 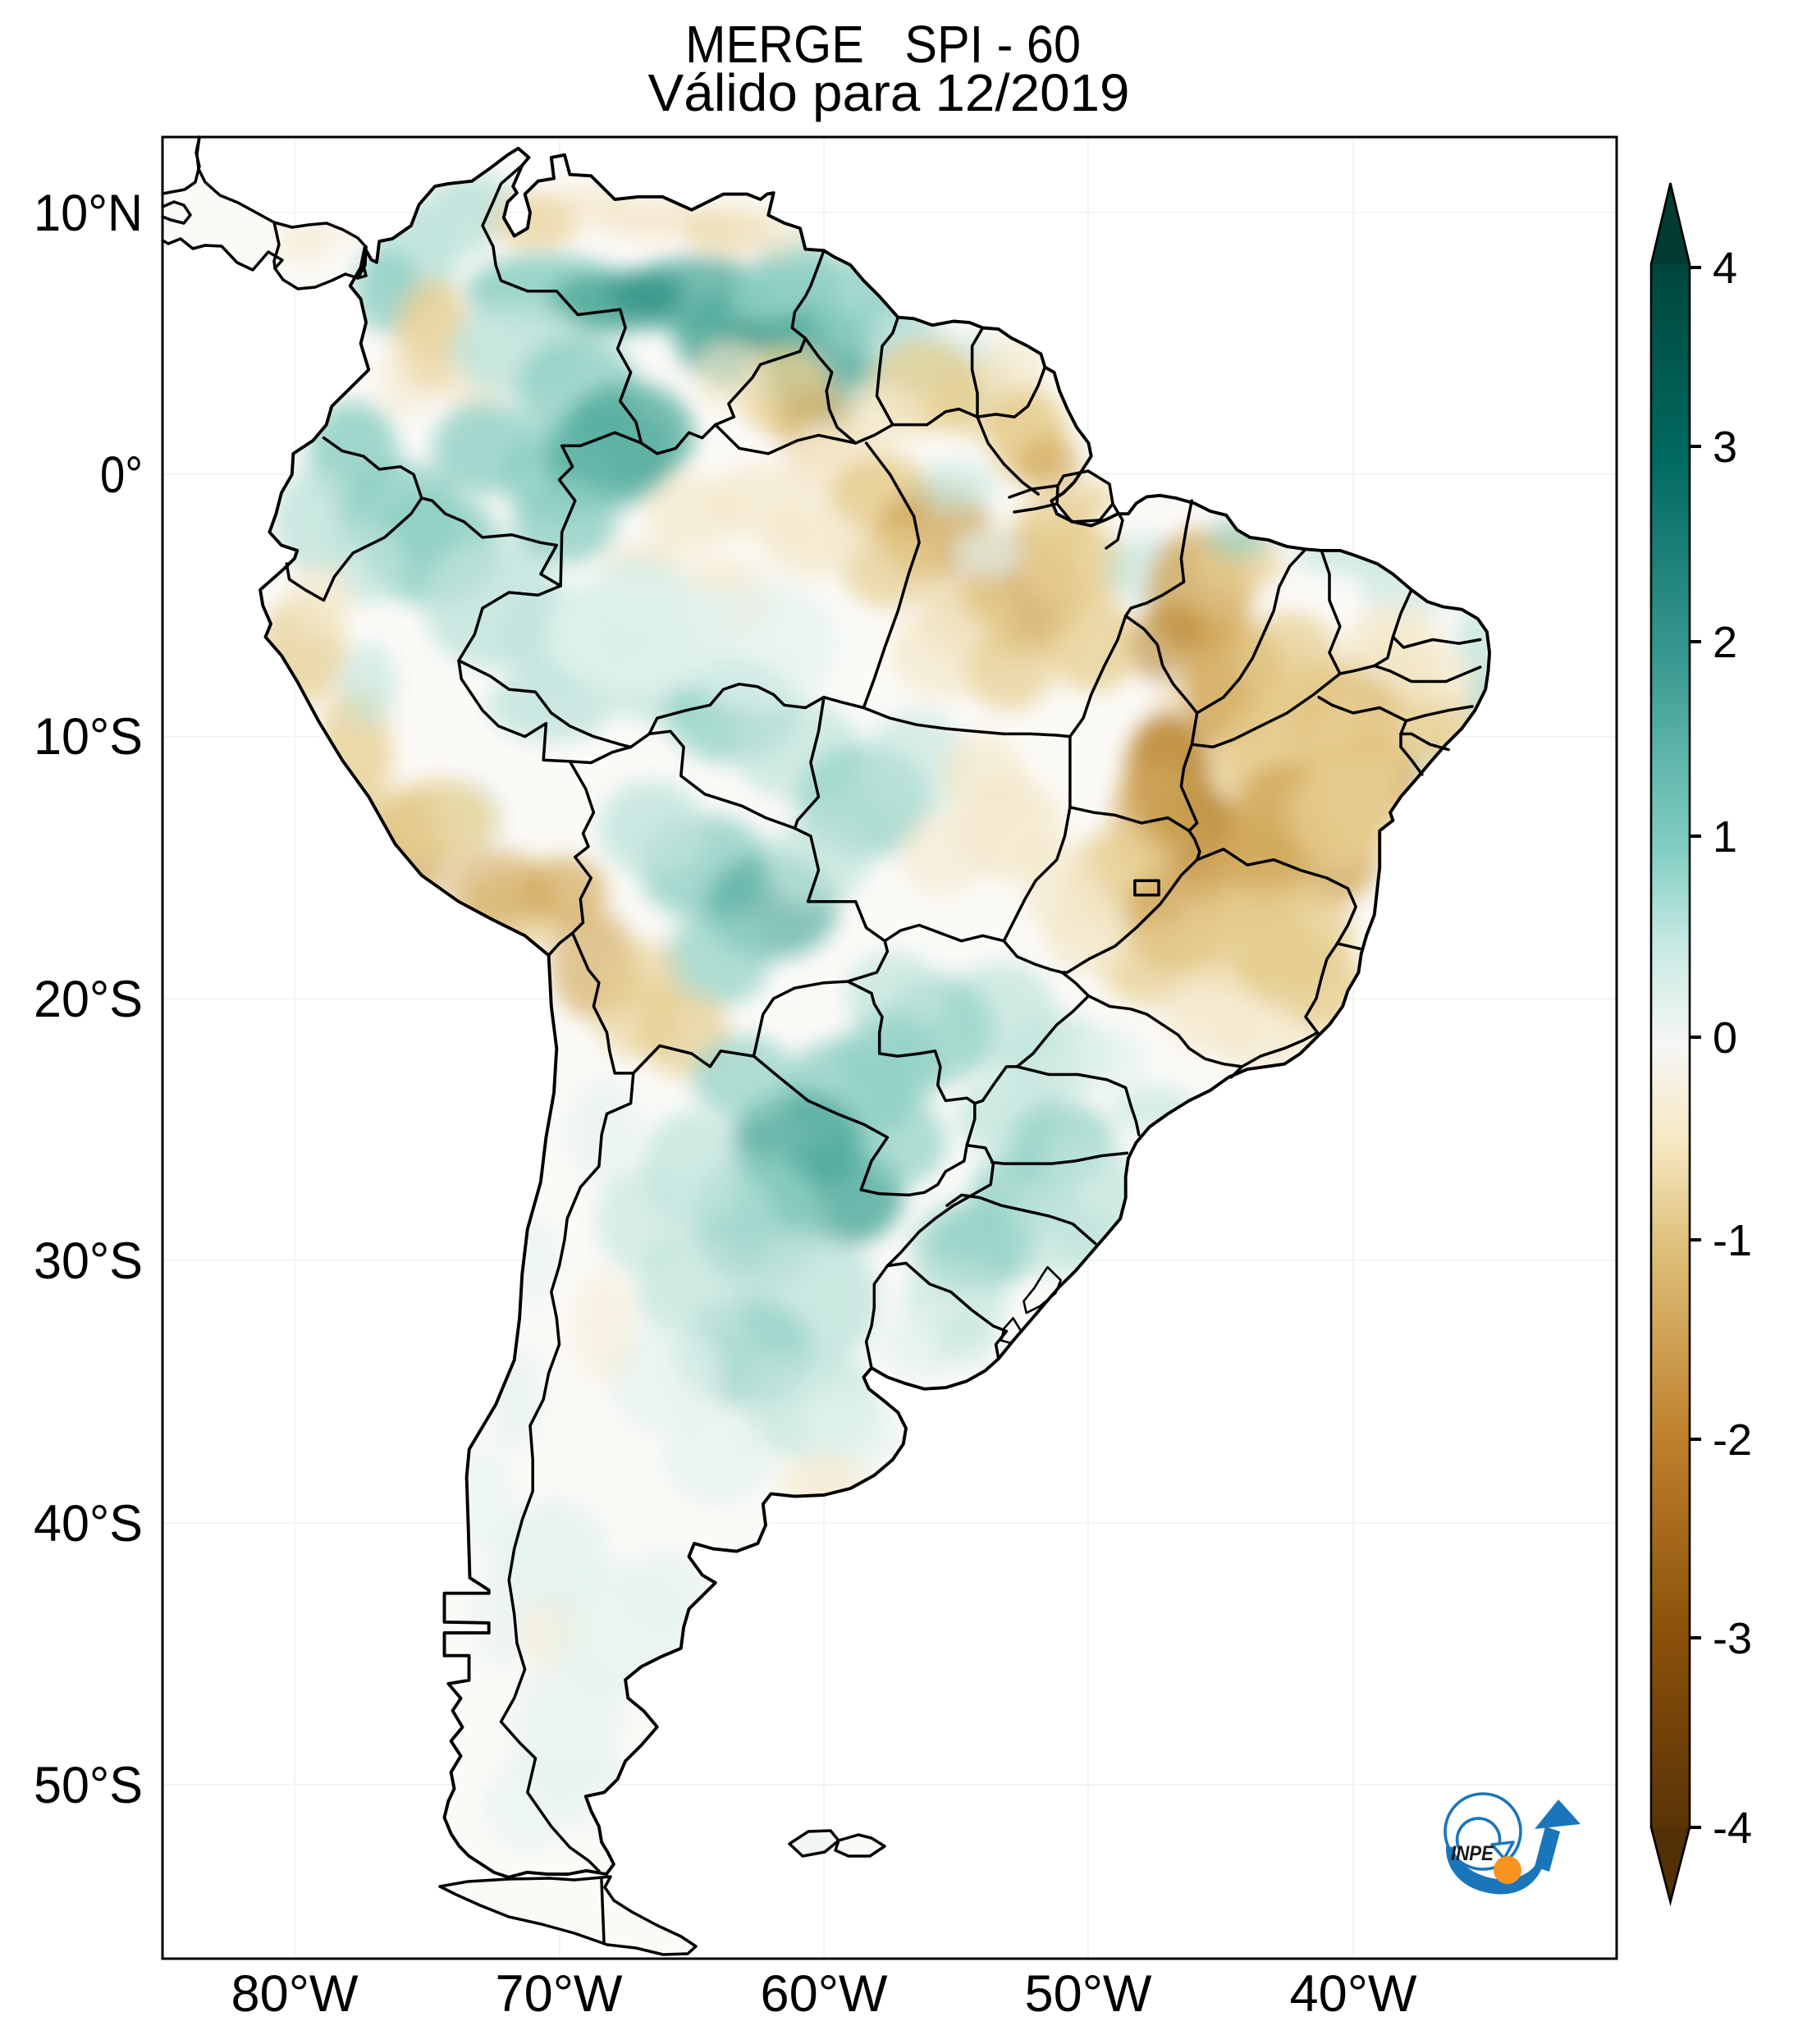 I want to click on svg-text: 70°W, so click(x=560, y=1994).